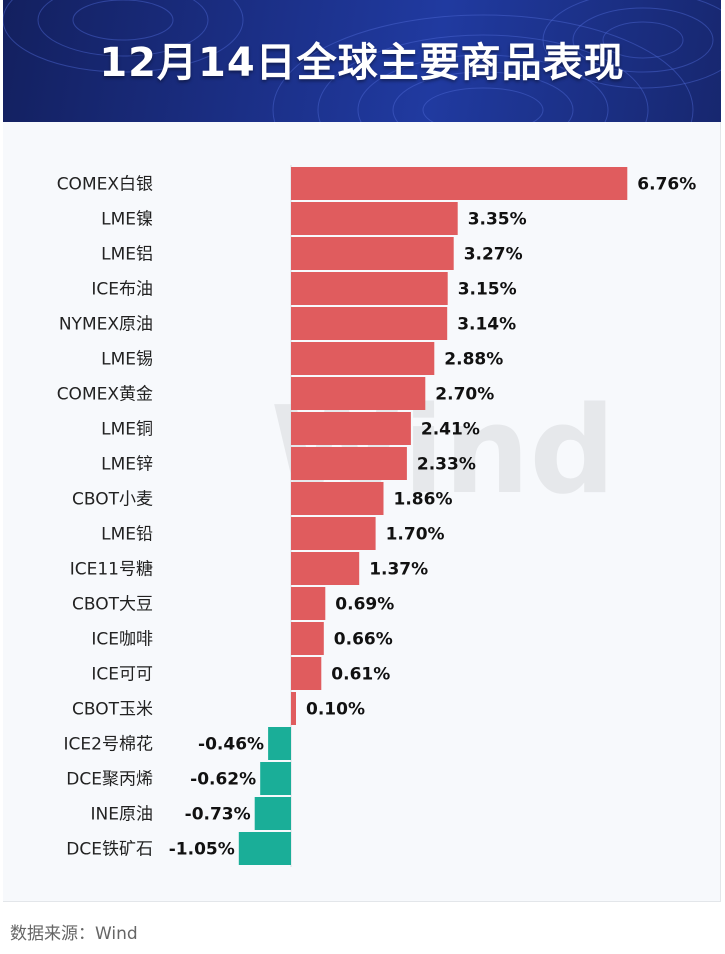  What do you see at coordinates (109, 780) in the screenshot?
I see `category-label: DCE聚丙烯` at bounding box center [109, 780].